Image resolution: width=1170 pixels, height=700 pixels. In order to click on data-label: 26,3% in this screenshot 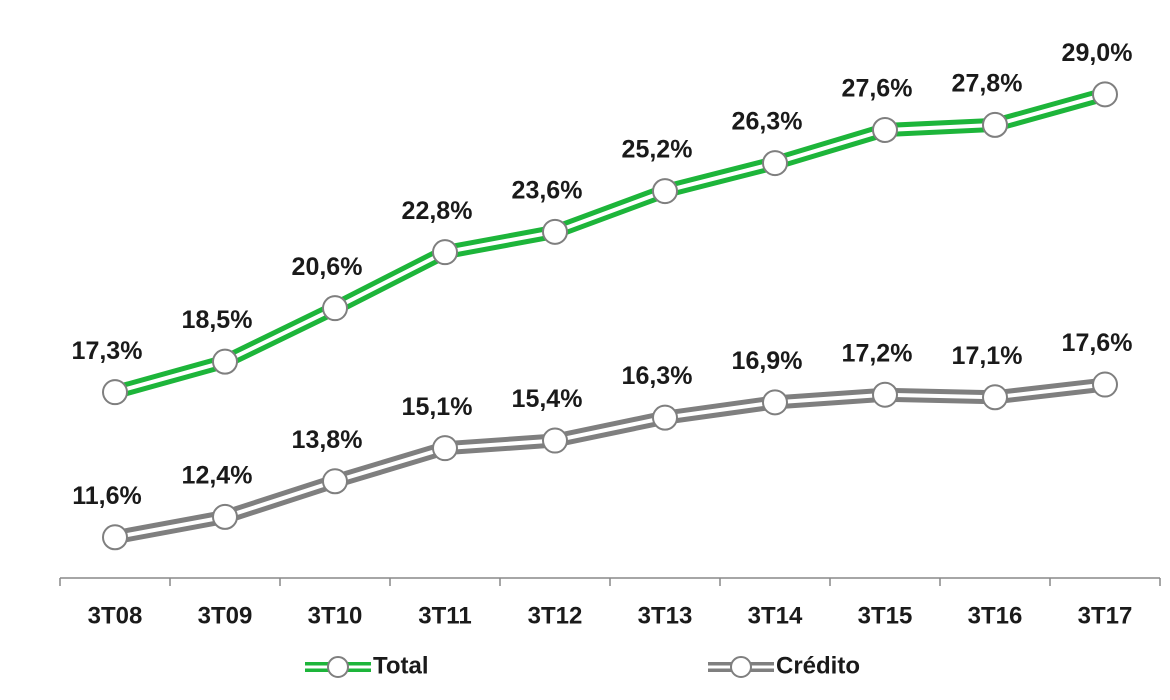, I will do `click(767, 122)`.